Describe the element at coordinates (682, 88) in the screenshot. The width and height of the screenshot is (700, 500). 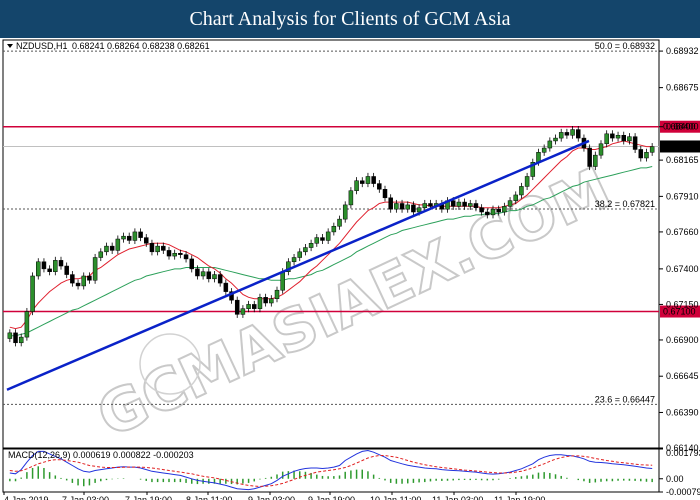
I see `price-tick-label: 0.68675` at that location.